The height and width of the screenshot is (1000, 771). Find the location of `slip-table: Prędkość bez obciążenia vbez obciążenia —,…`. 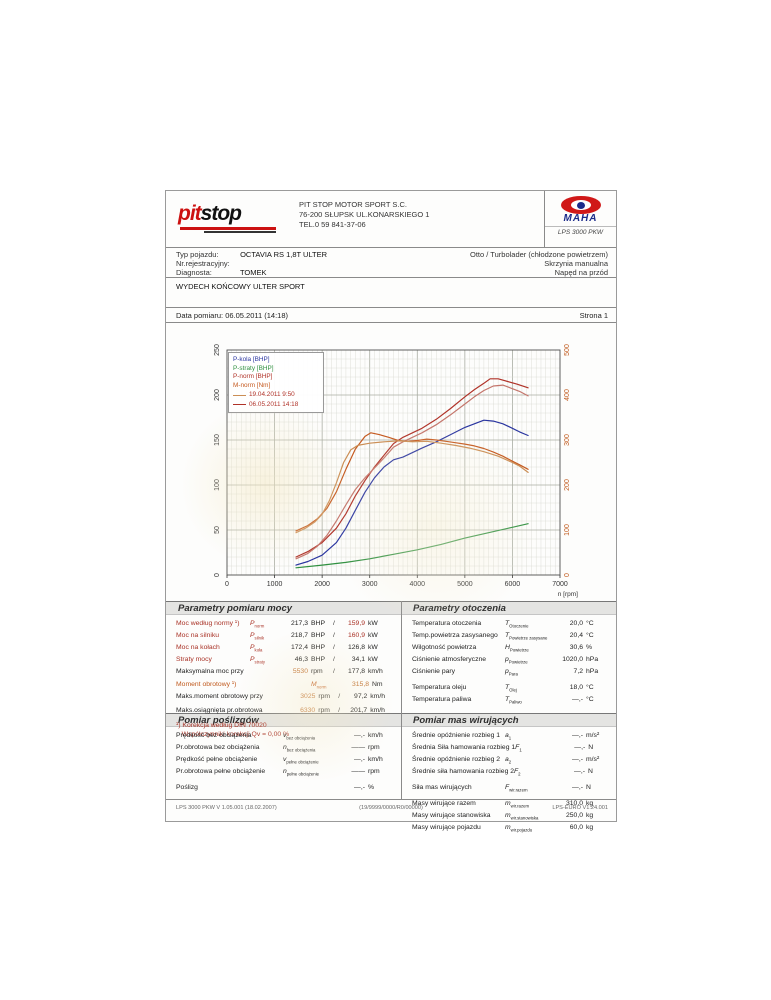

slip-table: Prędkość bez obciążenia vbez obciążenia —,… is located at coordinates (284, 761).